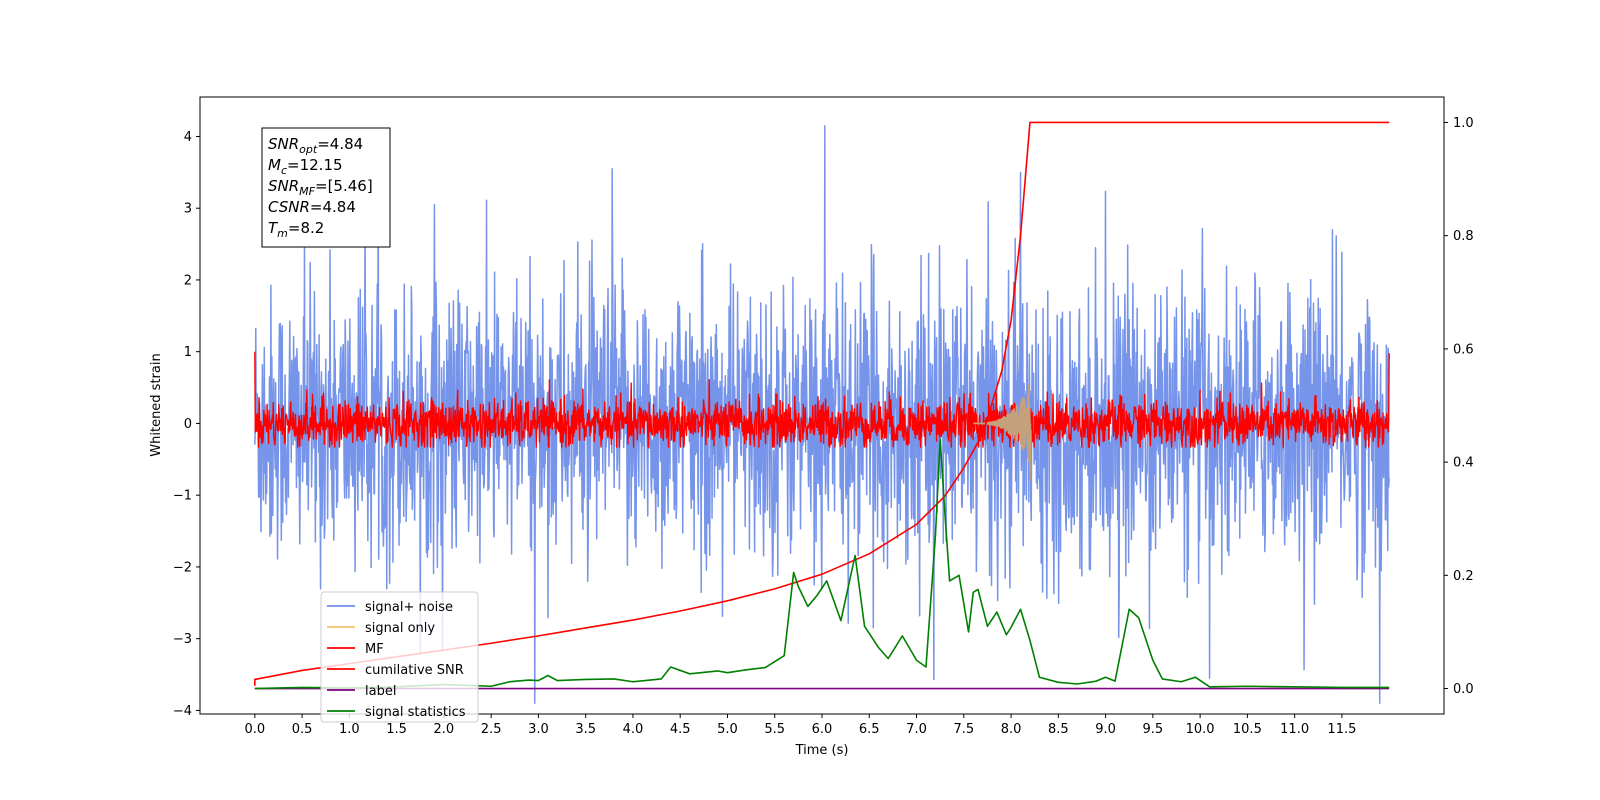  Describe the element at coordinates (400, 628) in the screenshot. I see `legend-item-signal-only: signal only` at that location.